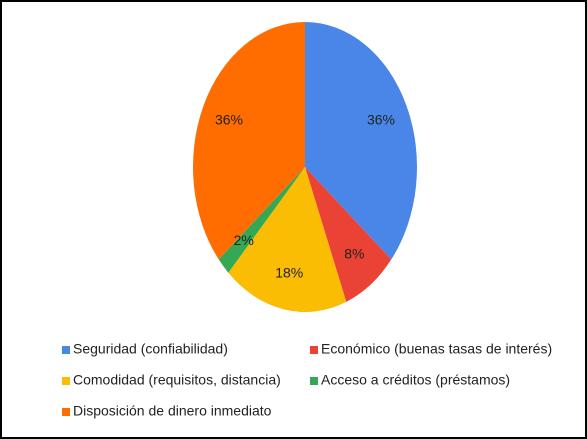 The image size is (587, 439). Describe the element at coordinates (289, 273) in the screenshot. I see `slice-label: 18%` at that location.